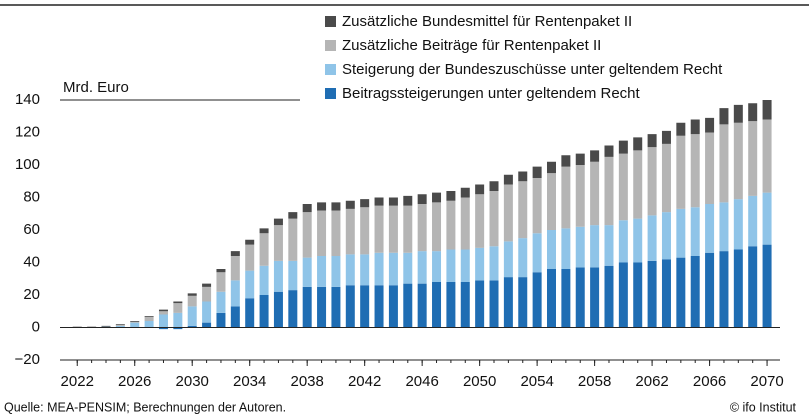 The width and height of the screenshot is (809, 417). What do you see at coordinates (31, 294) in the screenshot?
I see `y-tick-label: 20` at bounding box center [31, 294].